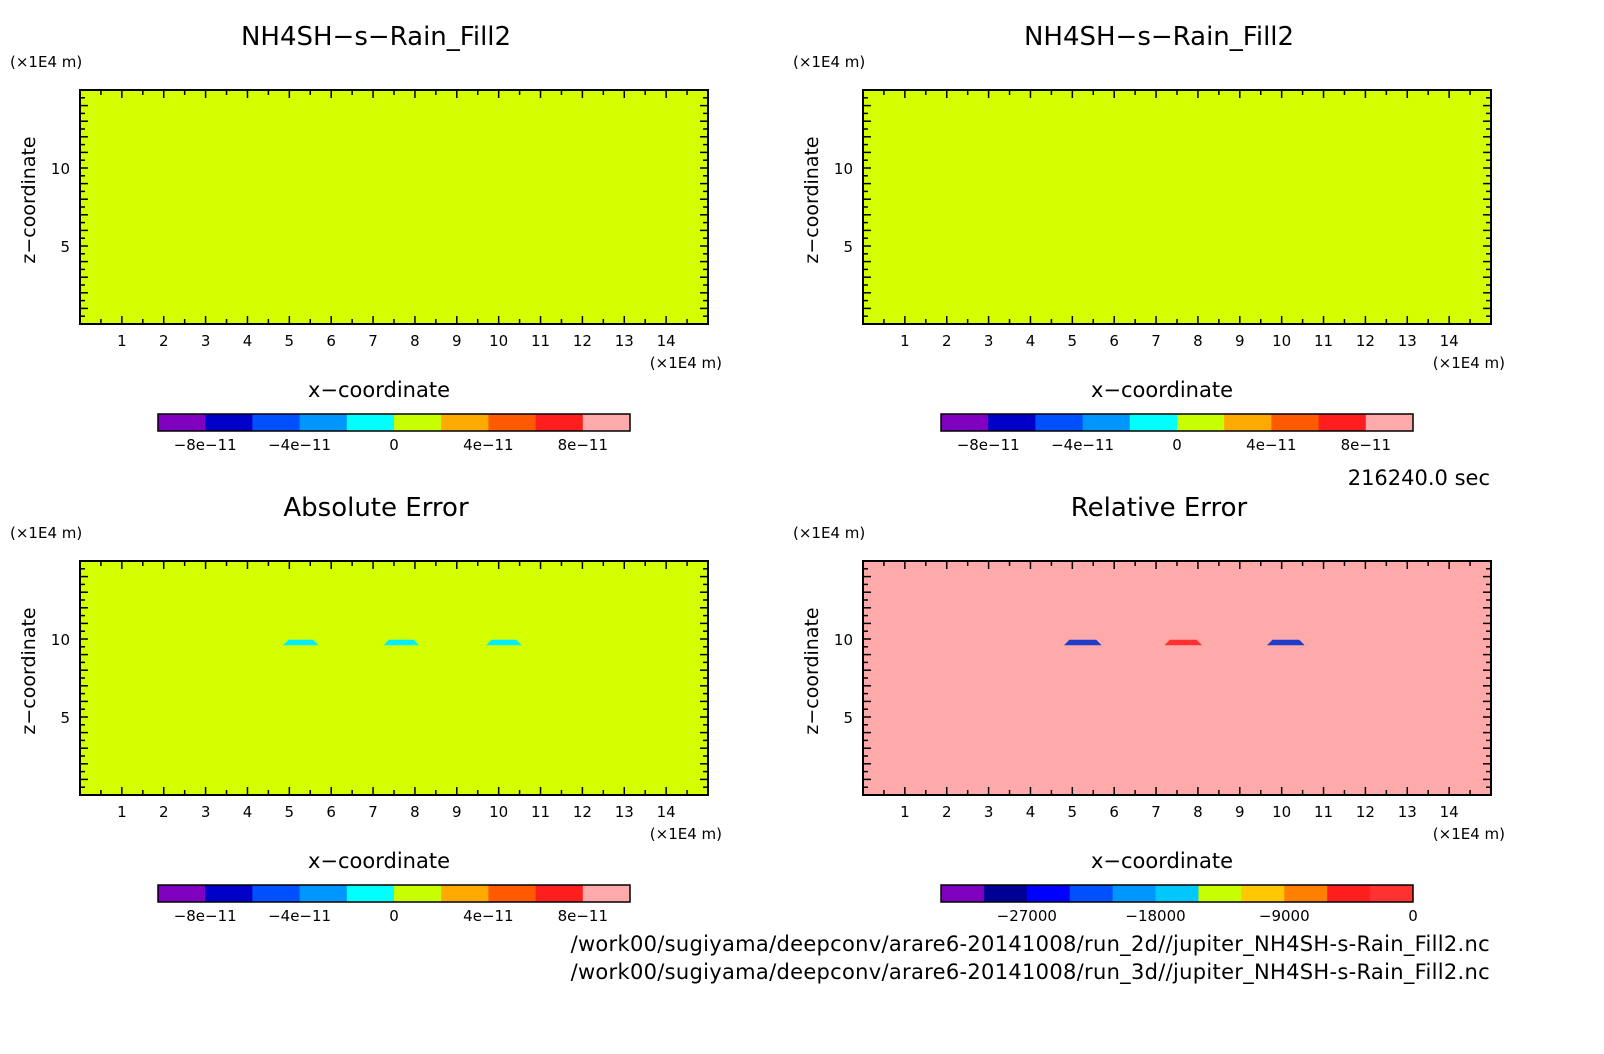  Describe the element at coordinates (488, 445) in the screenshot. I see `colorbar-tick-label: 4e−11` at that location.